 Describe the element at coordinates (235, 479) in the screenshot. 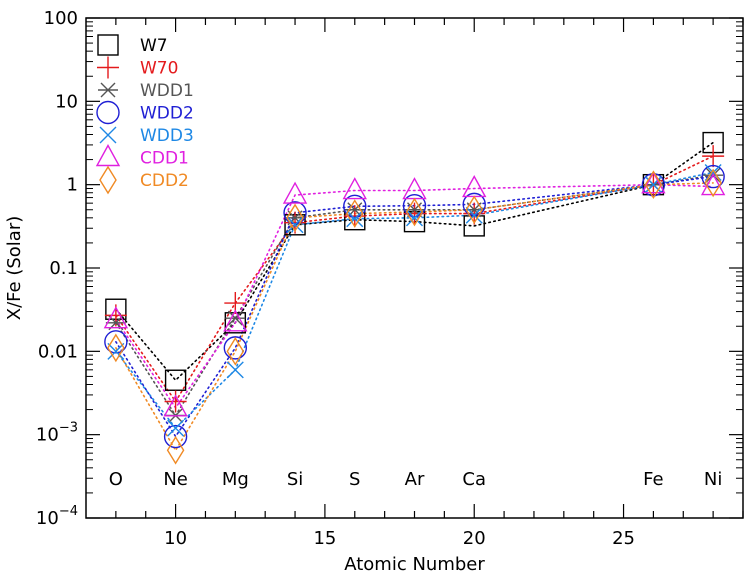

I see `element-label: Mg` at that location.